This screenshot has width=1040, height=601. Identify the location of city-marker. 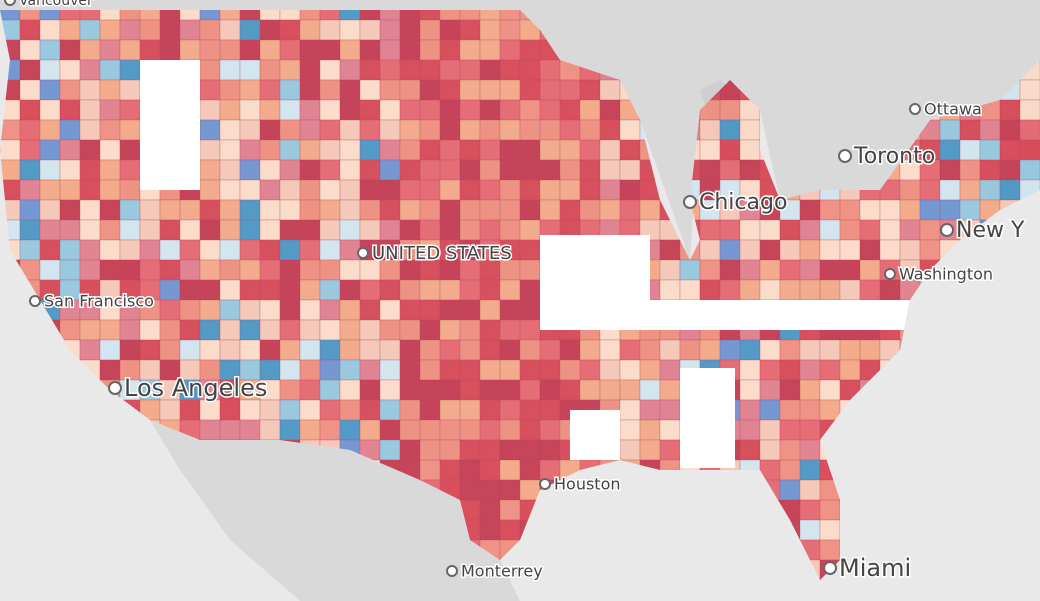
(830, 568).